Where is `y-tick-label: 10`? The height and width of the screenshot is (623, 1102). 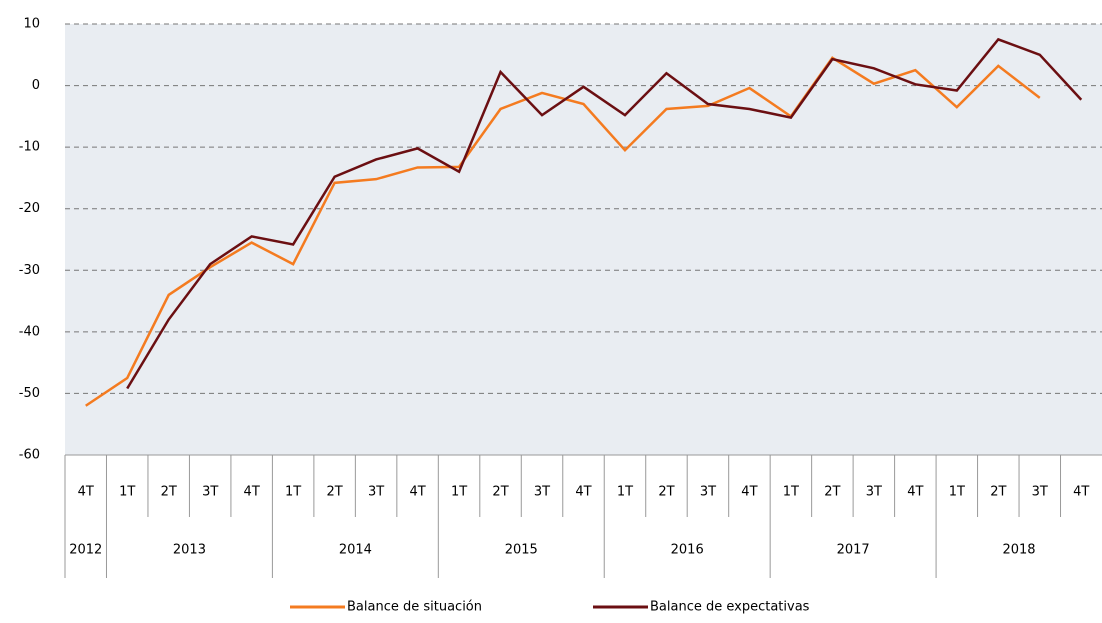 y-tick-label: 10 is located at coordinates (31, 24).